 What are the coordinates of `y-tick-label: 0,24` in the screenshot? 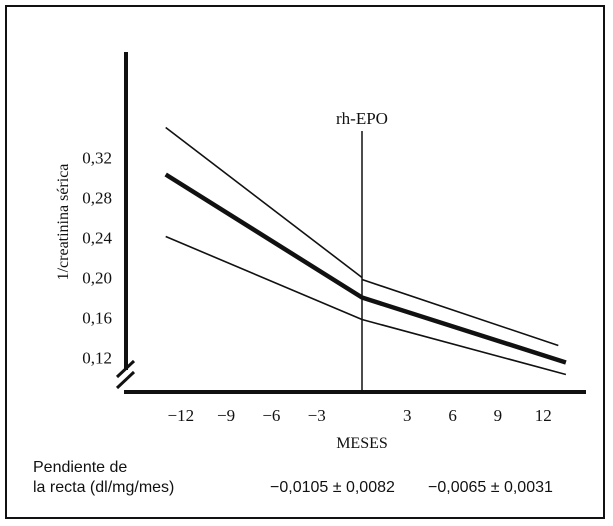 It's located at (97, 238).